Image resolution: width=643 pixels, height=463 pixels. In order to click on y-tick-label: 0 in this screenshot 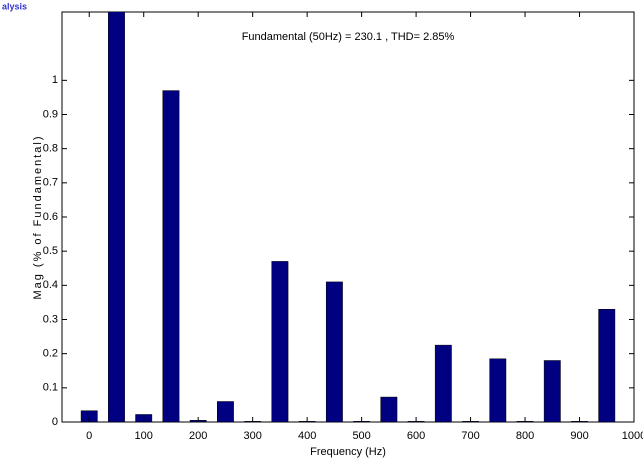, I will do `click(55, 422)`.